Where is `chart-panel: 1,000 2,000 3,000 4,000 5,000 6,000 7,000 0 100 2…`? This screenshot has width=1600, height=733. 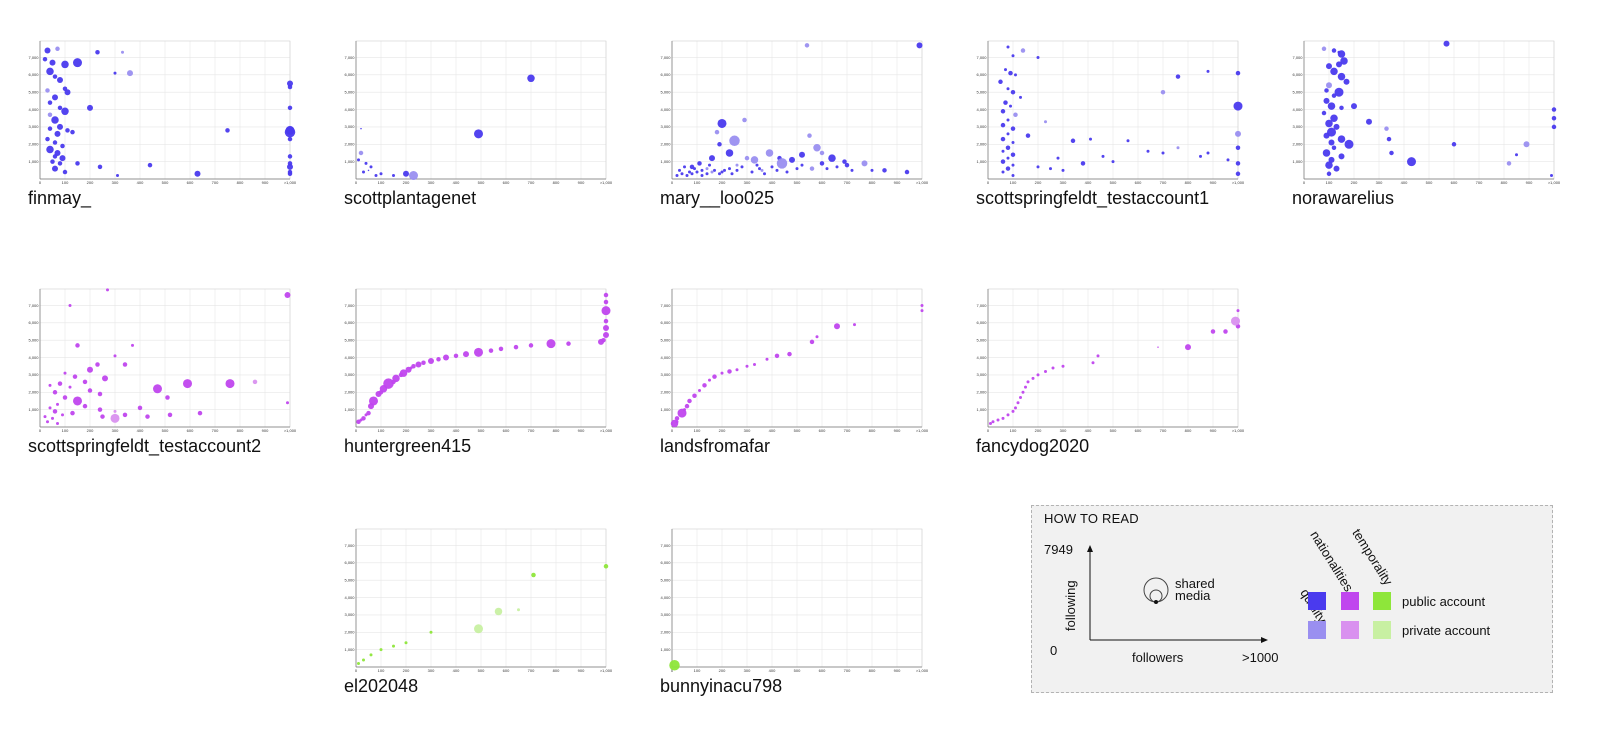
chart-panel: 1,000 2,000 3,000 4,000 5,000 6,000 7,000 0 100 2… is located at coordinates (1126, 140).